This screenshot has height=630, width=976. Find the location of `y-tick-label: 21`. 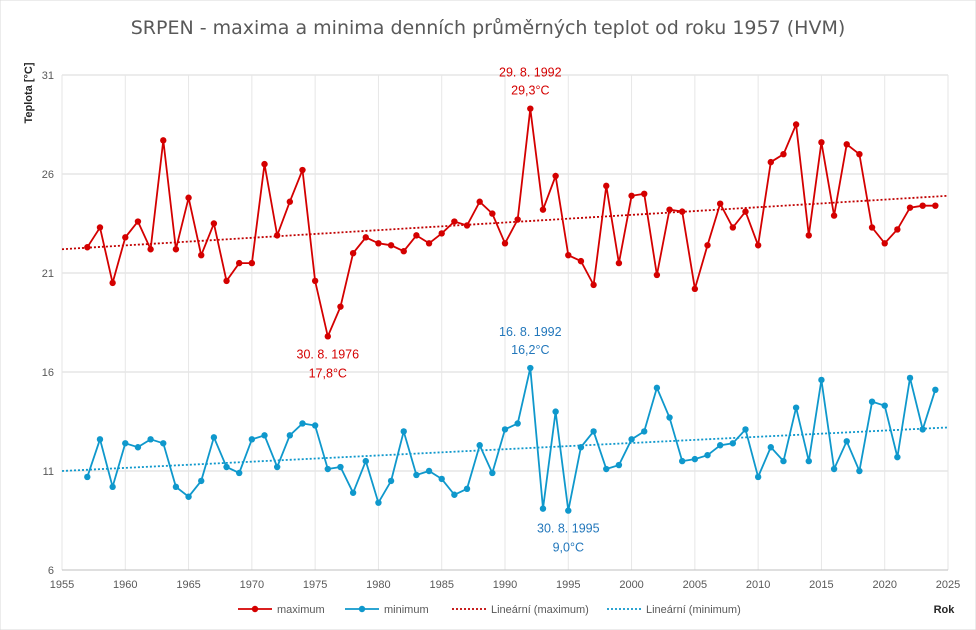

y-tick-label: 21 is located at coordinates (48, 274).